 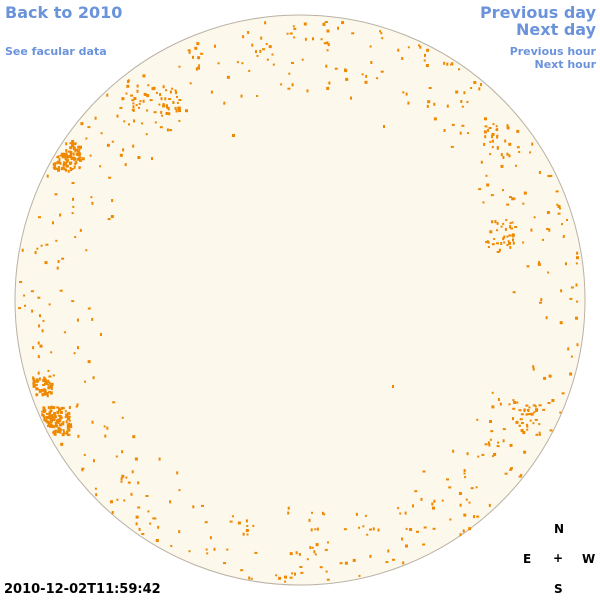 I want to click on next-hour-link: Next hour, so click(x=565, y=64).